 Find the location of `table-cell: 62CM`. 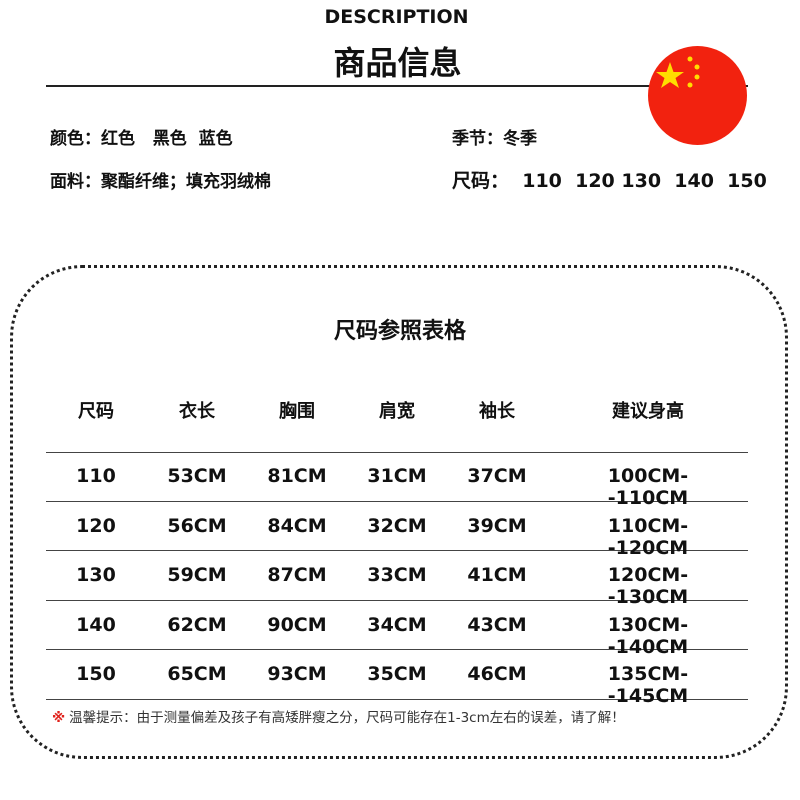

table-cell: 62CM is located at coordinates (197, 624).